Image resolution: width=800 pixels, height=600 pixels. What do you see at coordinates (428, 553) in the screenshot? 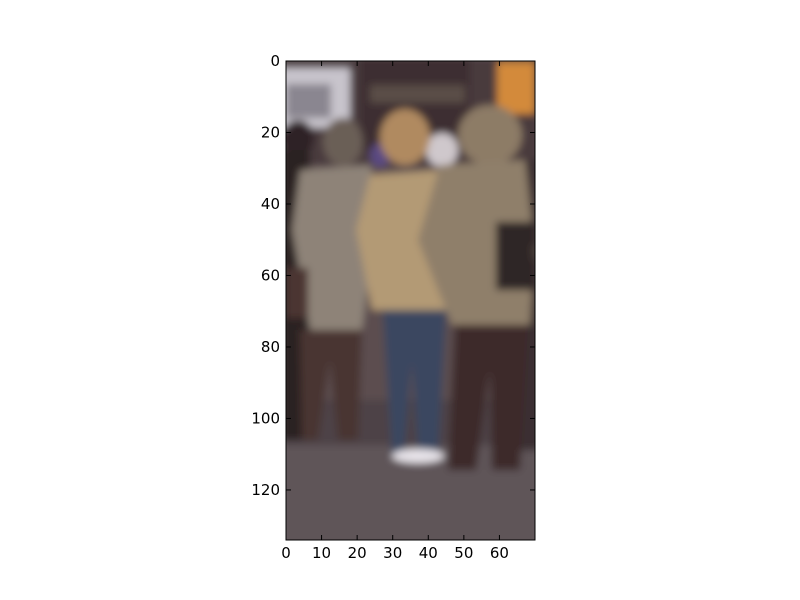
I see `x-tick-label: 40` at bounding box center [428, 553].